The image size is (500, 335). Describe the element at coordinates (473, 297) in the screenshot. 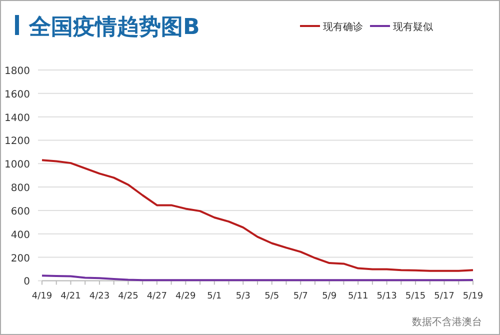

I see `x-tick-label: 5/19` at that location.